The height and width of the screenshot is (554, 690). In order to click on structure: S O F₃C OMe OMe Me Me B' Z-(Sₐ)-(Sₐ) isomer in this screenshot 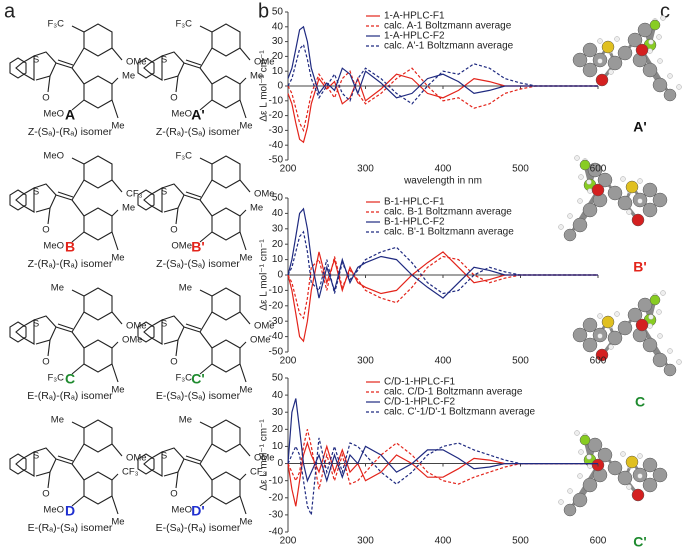, I will do `click(206, 210)`.